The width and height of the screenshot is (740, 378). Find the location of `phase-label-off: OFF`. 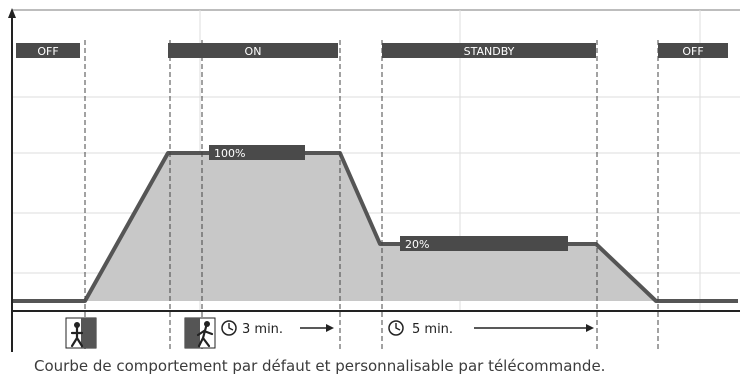

phase-label-off: OFF is located at coordinates (47, 51).